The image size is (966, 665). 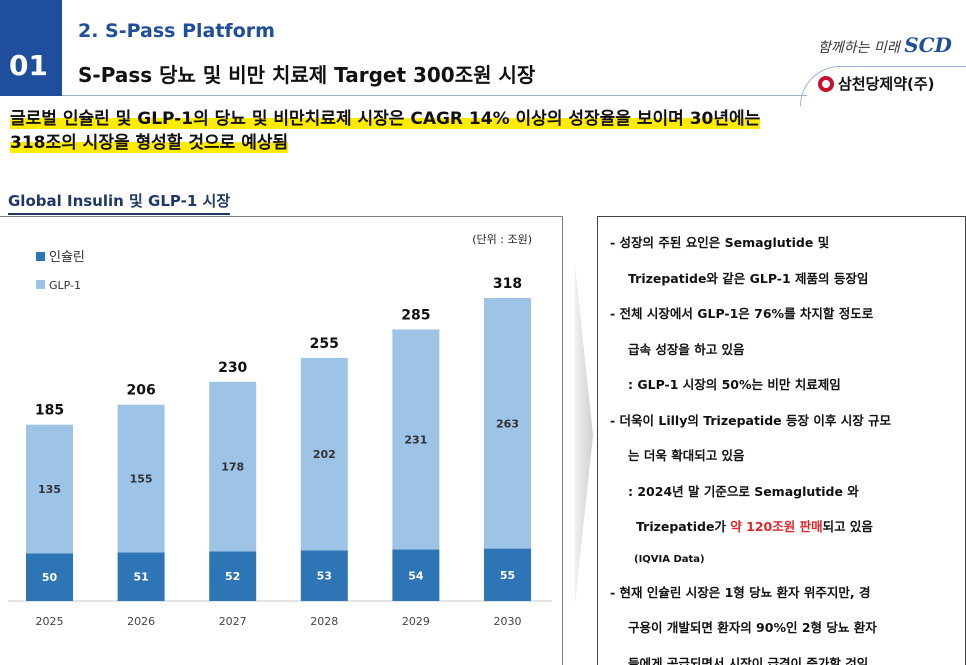 I want to click on slogan-brand: SCD, so click(x=928, y=45).